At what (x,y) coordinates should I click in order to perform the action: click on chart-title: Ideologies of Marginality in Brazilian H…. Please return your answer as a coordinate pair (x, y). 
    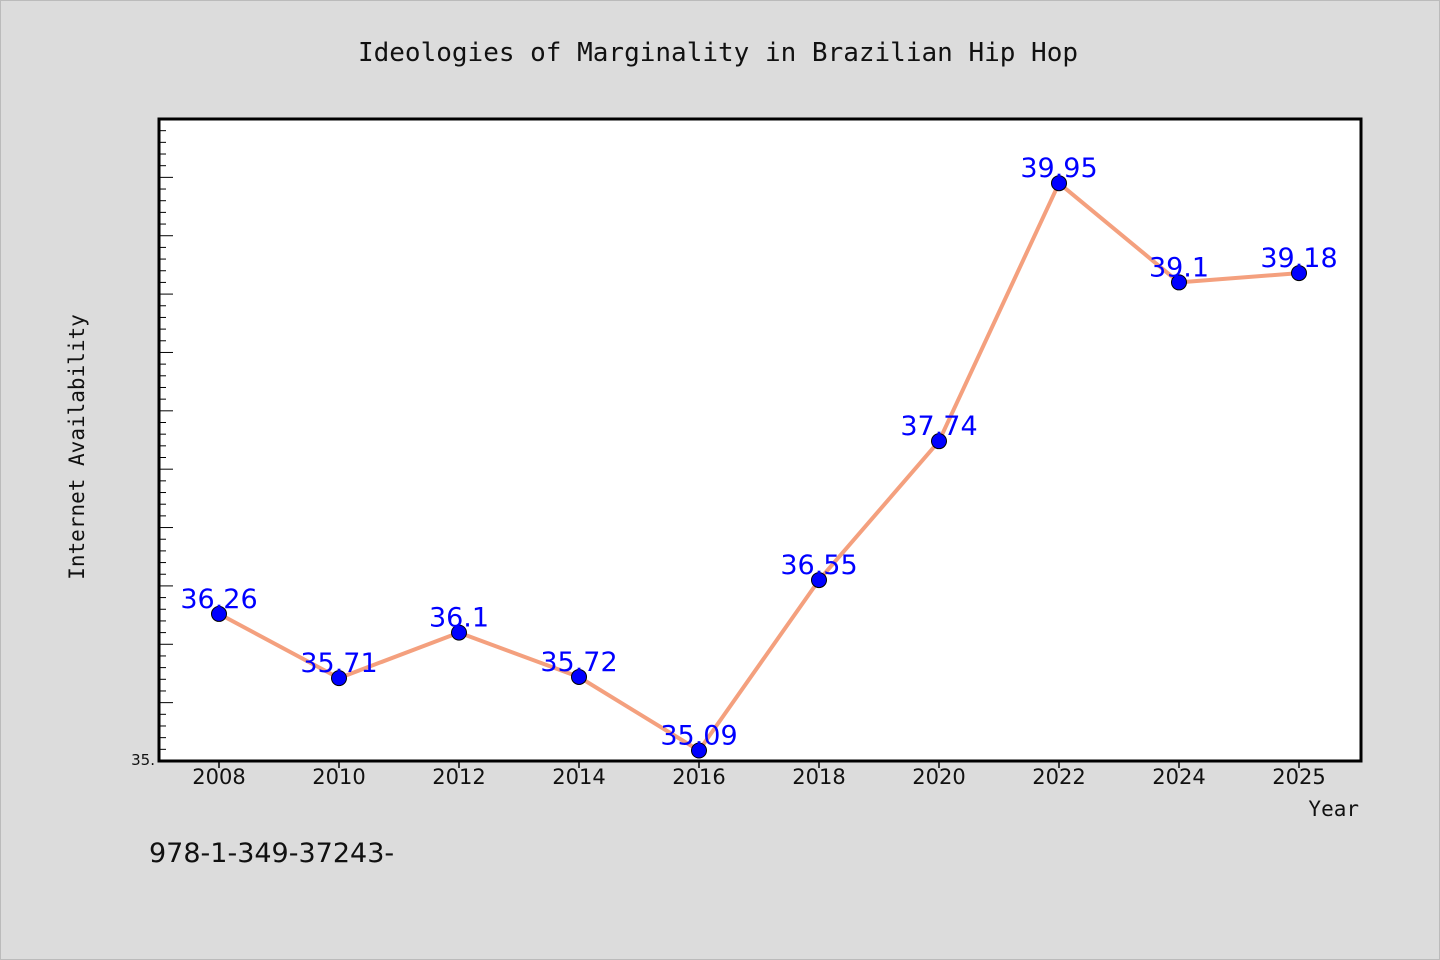
    Looking at the image, I should click on (718, 53).